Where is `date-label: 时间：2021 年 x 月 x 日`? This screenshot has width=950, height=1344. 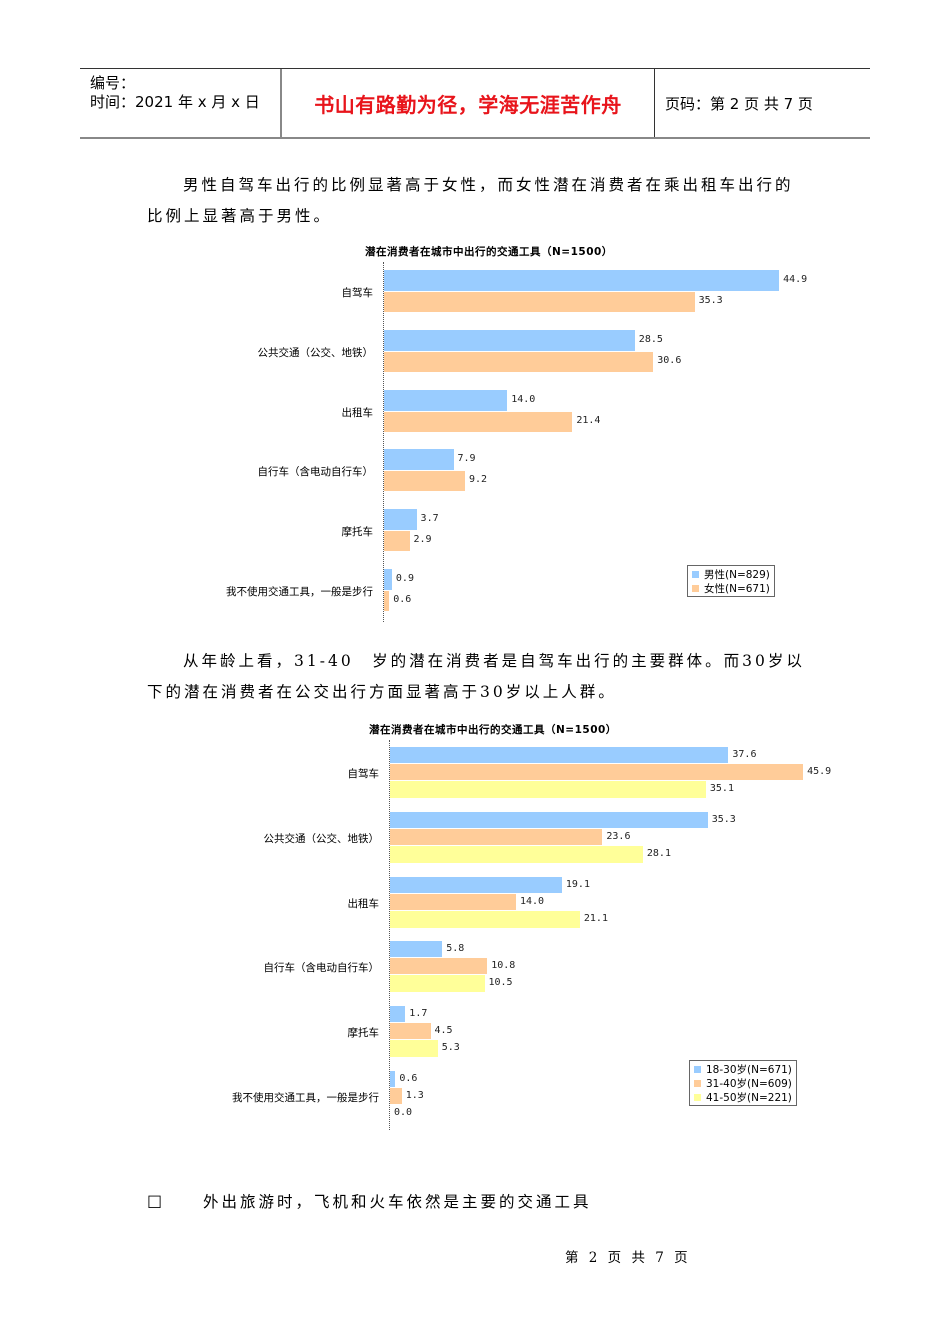 date-label: 时间：2021 年 x 月 x 日 is located at coordinates (175, 102).